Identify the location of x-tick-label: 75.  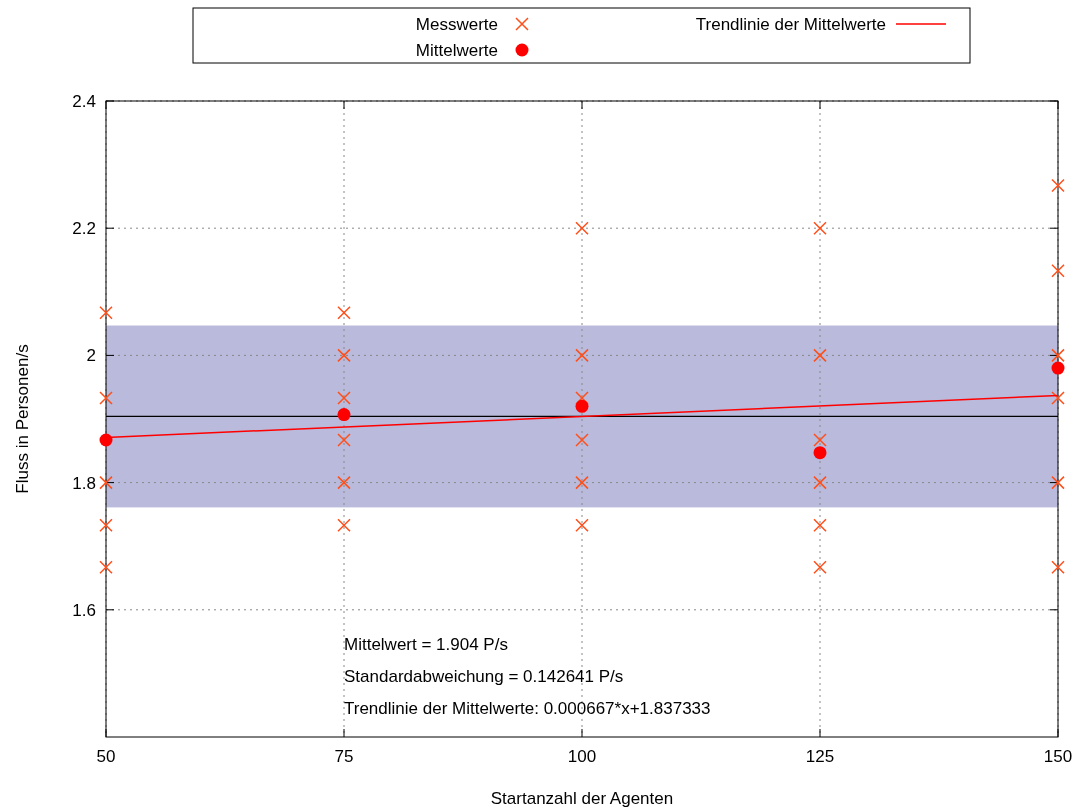
(344, 756).